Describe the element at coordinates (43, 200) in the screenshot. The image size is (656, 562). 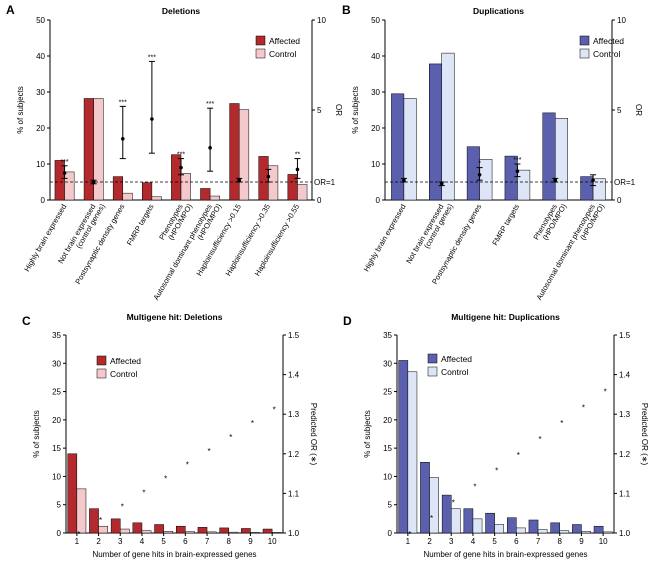
I see `y-tick-label: 0` at that location.